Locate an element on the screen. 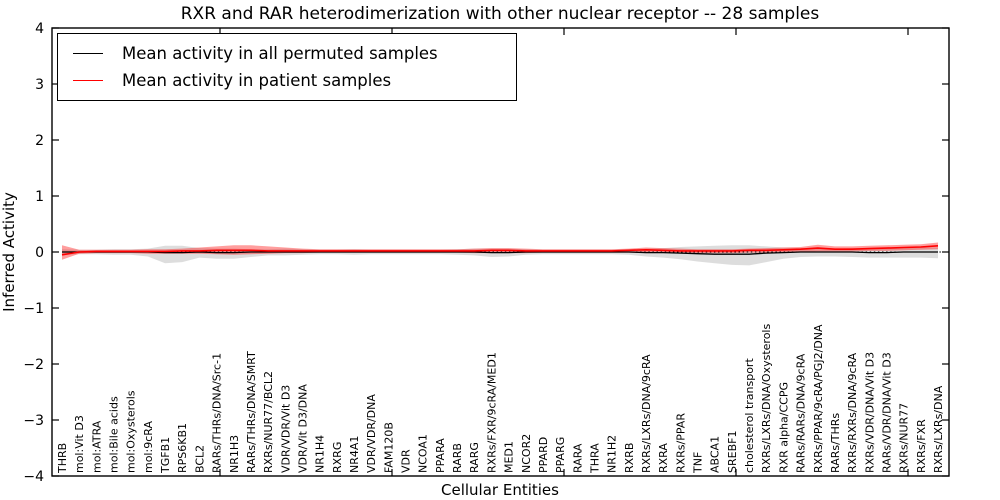  x-category-label: BCL2 is located at coordinates (199, 459).